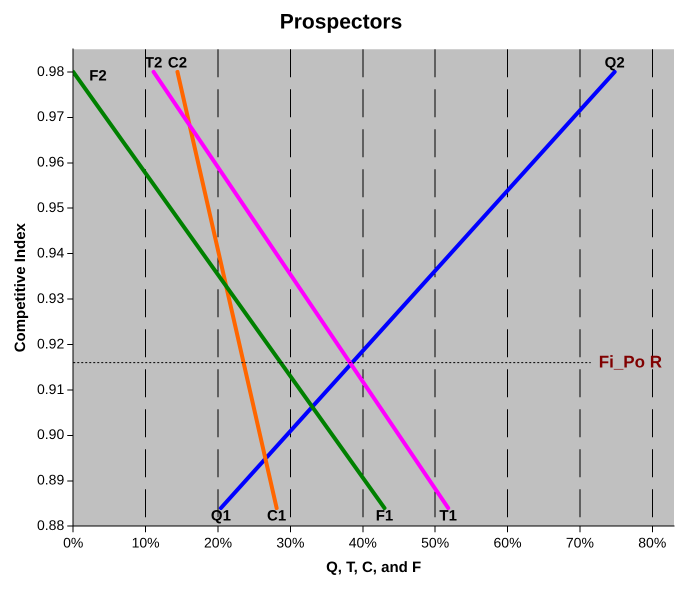 This screenshot has width=686, height=589. I want to click on annotation: Q1, so click(220, 516).